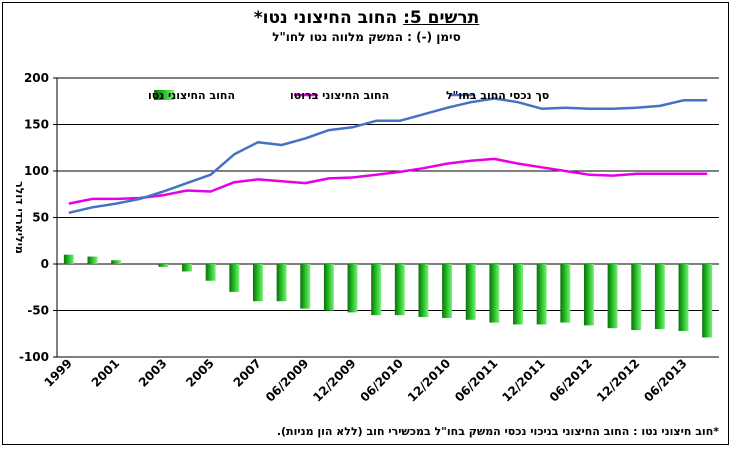 Image resolution: width=733 pixels, height=449 pixels. What do you see at coordinates (36, 171) in the screenshot?
I see `y-tick-label: 100` at bounding box center [36, 171].